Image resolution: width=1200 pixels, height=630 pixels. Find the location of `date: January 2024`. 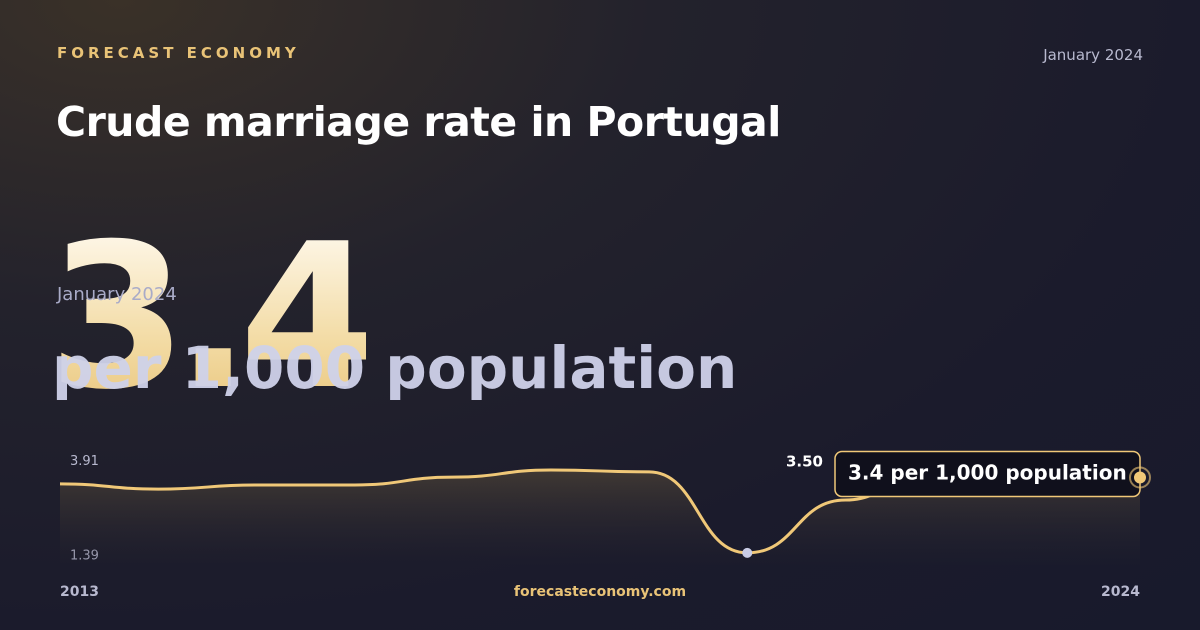

date: January 2024 is located at coordinates (1093, 55).